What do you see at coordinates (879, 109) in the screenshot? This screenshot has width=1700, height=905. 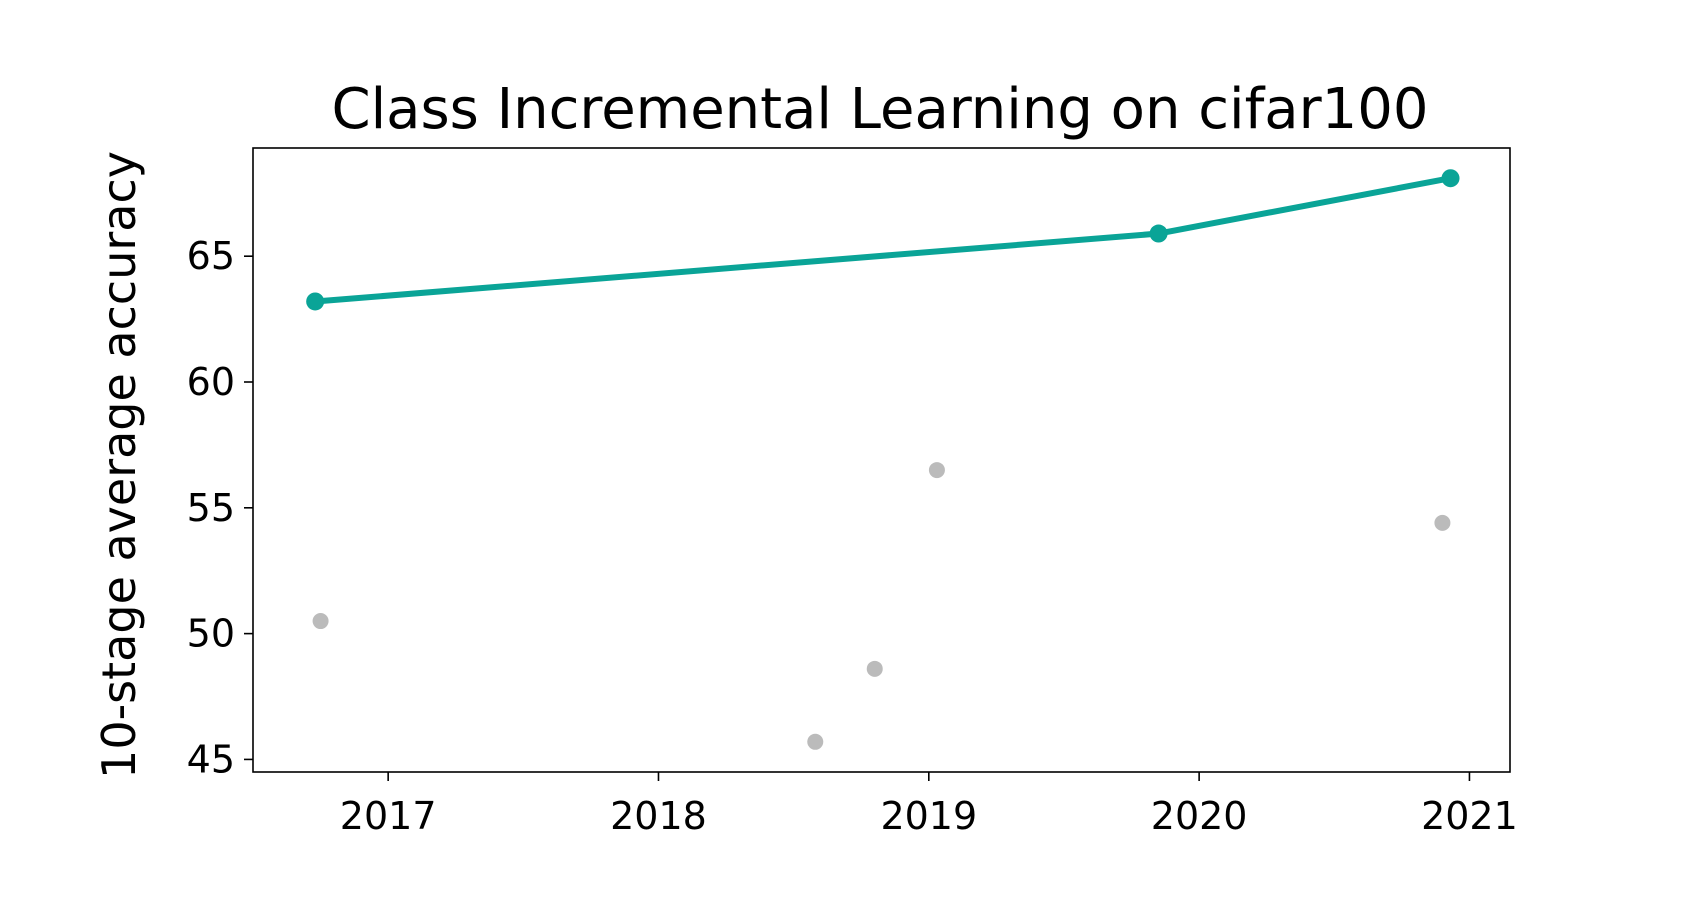 I see `chart-title: Class Incremental Learning on cifar100` at bounding box center [879, 109].